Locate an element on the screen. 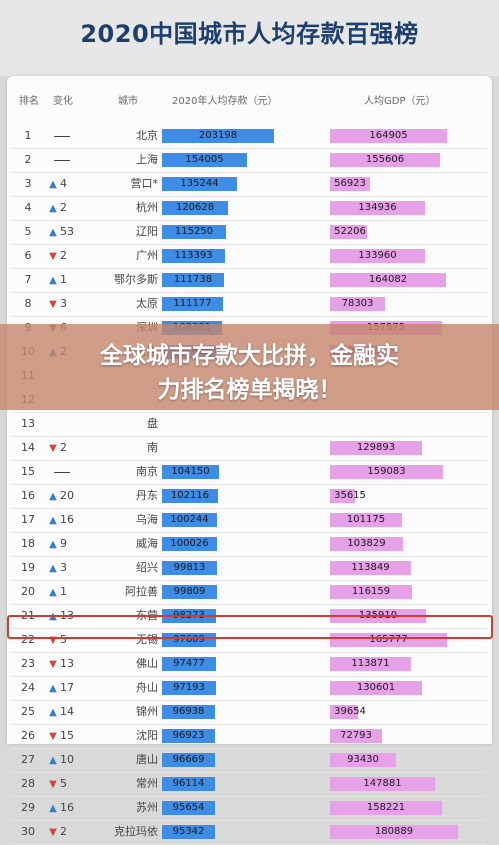 The width and height of the screenshot is (499, 845). rank-cell: 23 is located at coordinates (28, 663).